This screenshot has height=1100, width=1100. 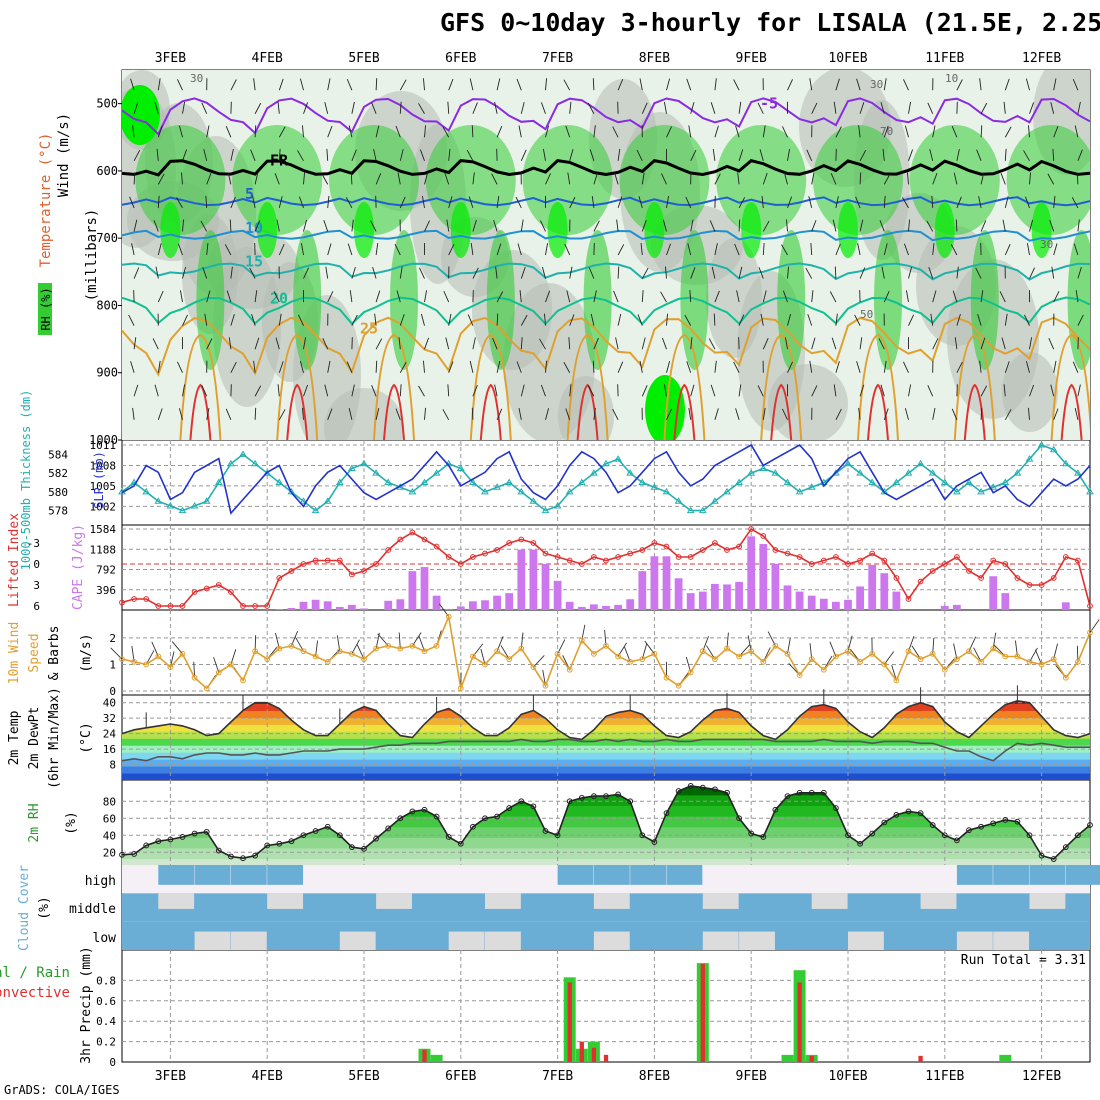 What do you see at coordinates (606, 822) in the screenshot?
I see `rh-band` at bounding box center [606, 822].